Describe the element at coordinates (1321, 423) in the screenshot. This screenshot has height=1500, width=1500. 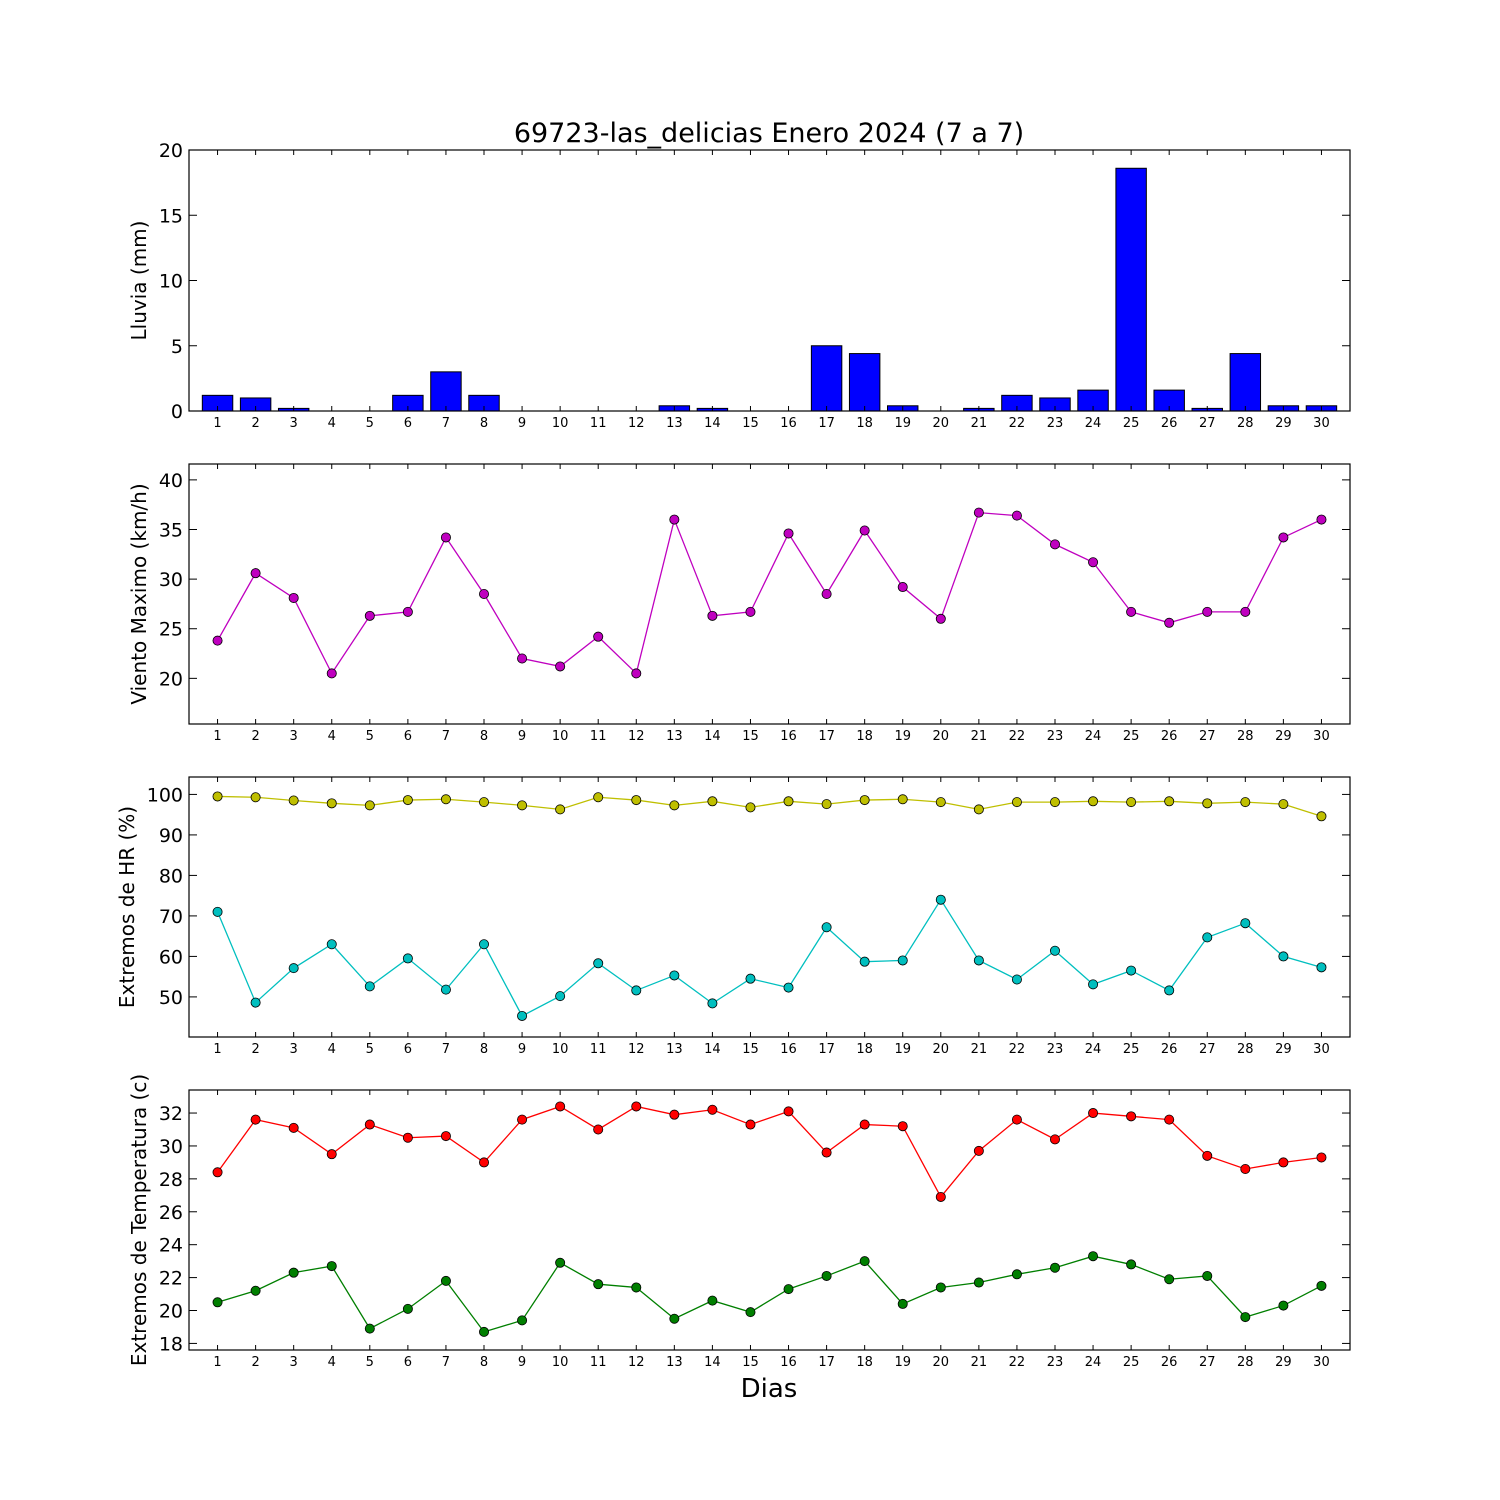
I see `x-tick-label: 30` at that location.